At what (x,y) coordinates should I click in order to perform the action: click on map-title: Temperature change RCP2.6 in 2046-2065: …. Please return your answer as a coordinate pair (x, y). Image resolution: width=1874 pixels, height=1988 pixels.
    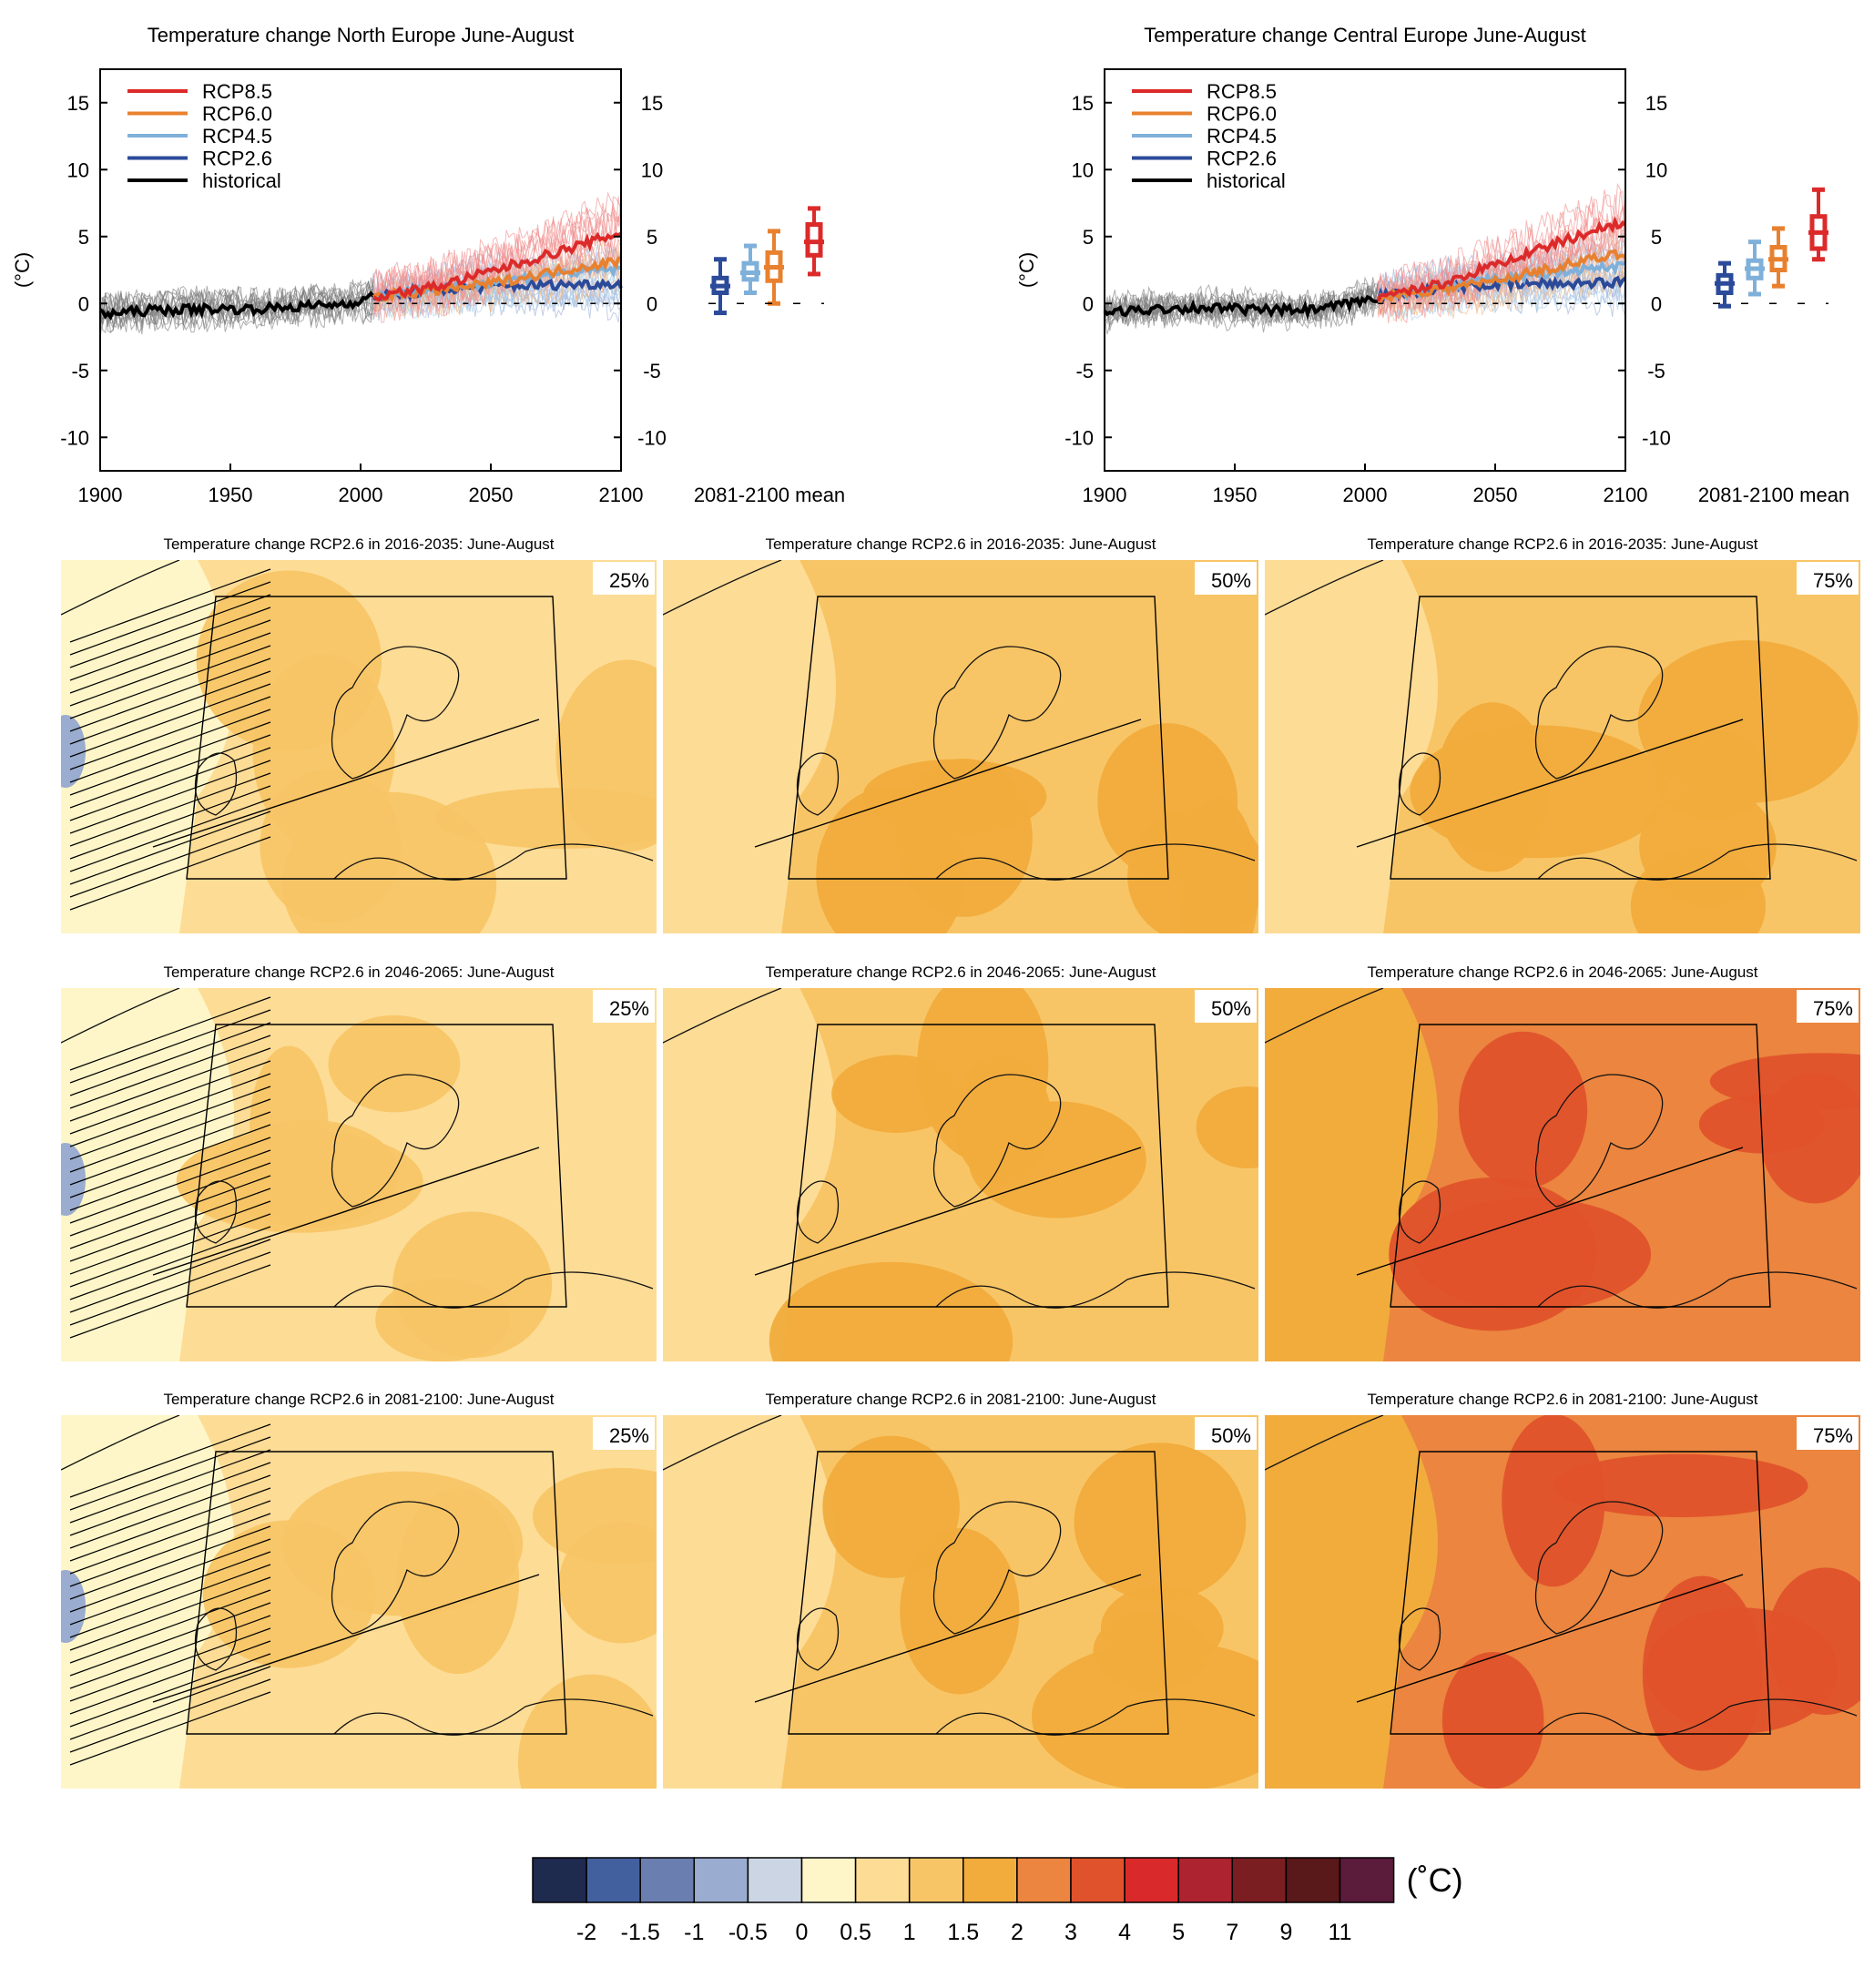
    Looking at the image, I should click on (1562, 972).